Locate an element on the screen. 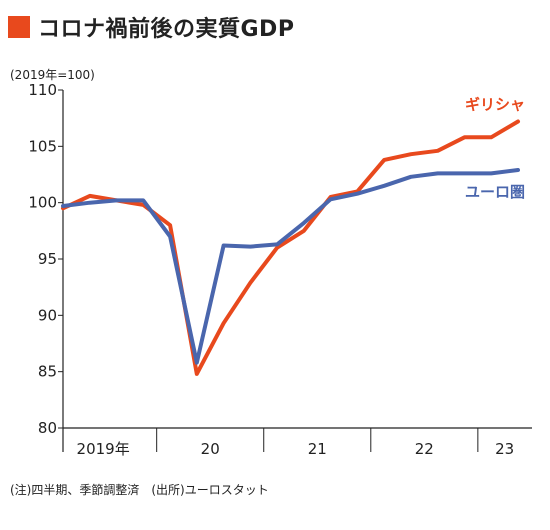 This screenshot has width=550, height=530. x-tick-label: 21 is located at coordinates (317, 449).